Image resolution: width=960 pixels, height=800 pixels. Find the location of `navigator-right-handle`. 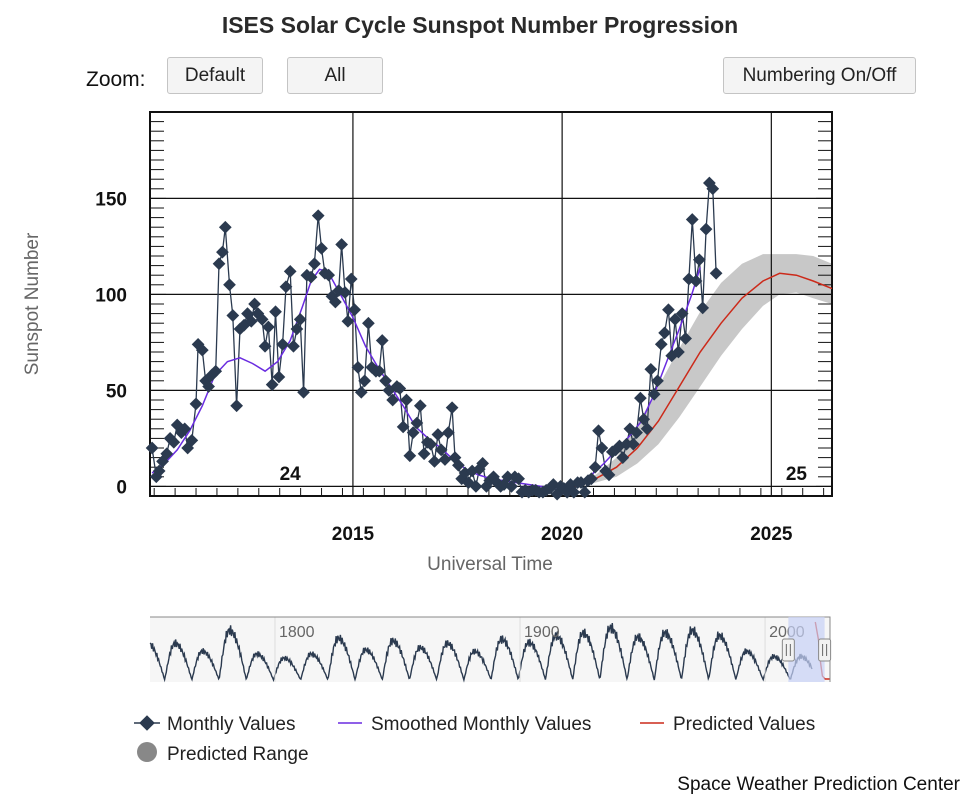

navigator-right-handle is located at coordinates (825, 650).